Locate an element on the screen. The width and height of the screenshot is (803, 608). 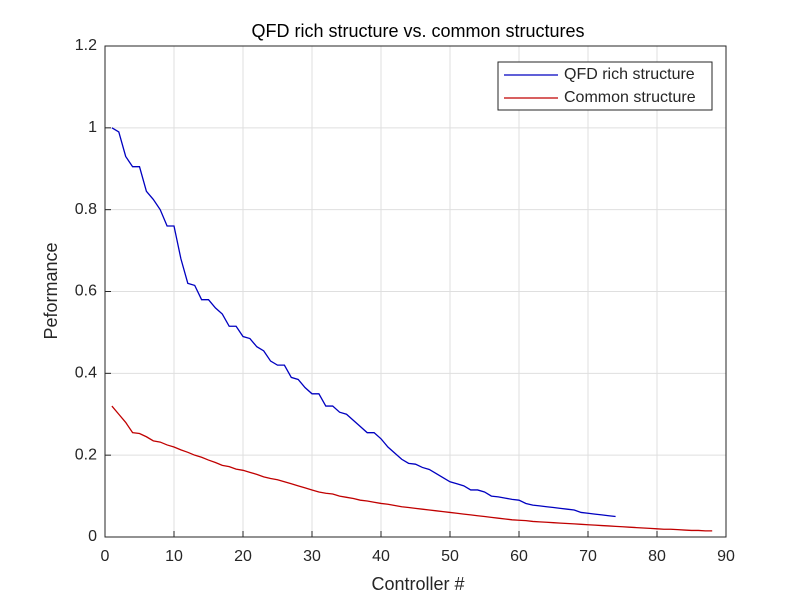
y-tick-label: 1 is located at coordinates (92, 127).